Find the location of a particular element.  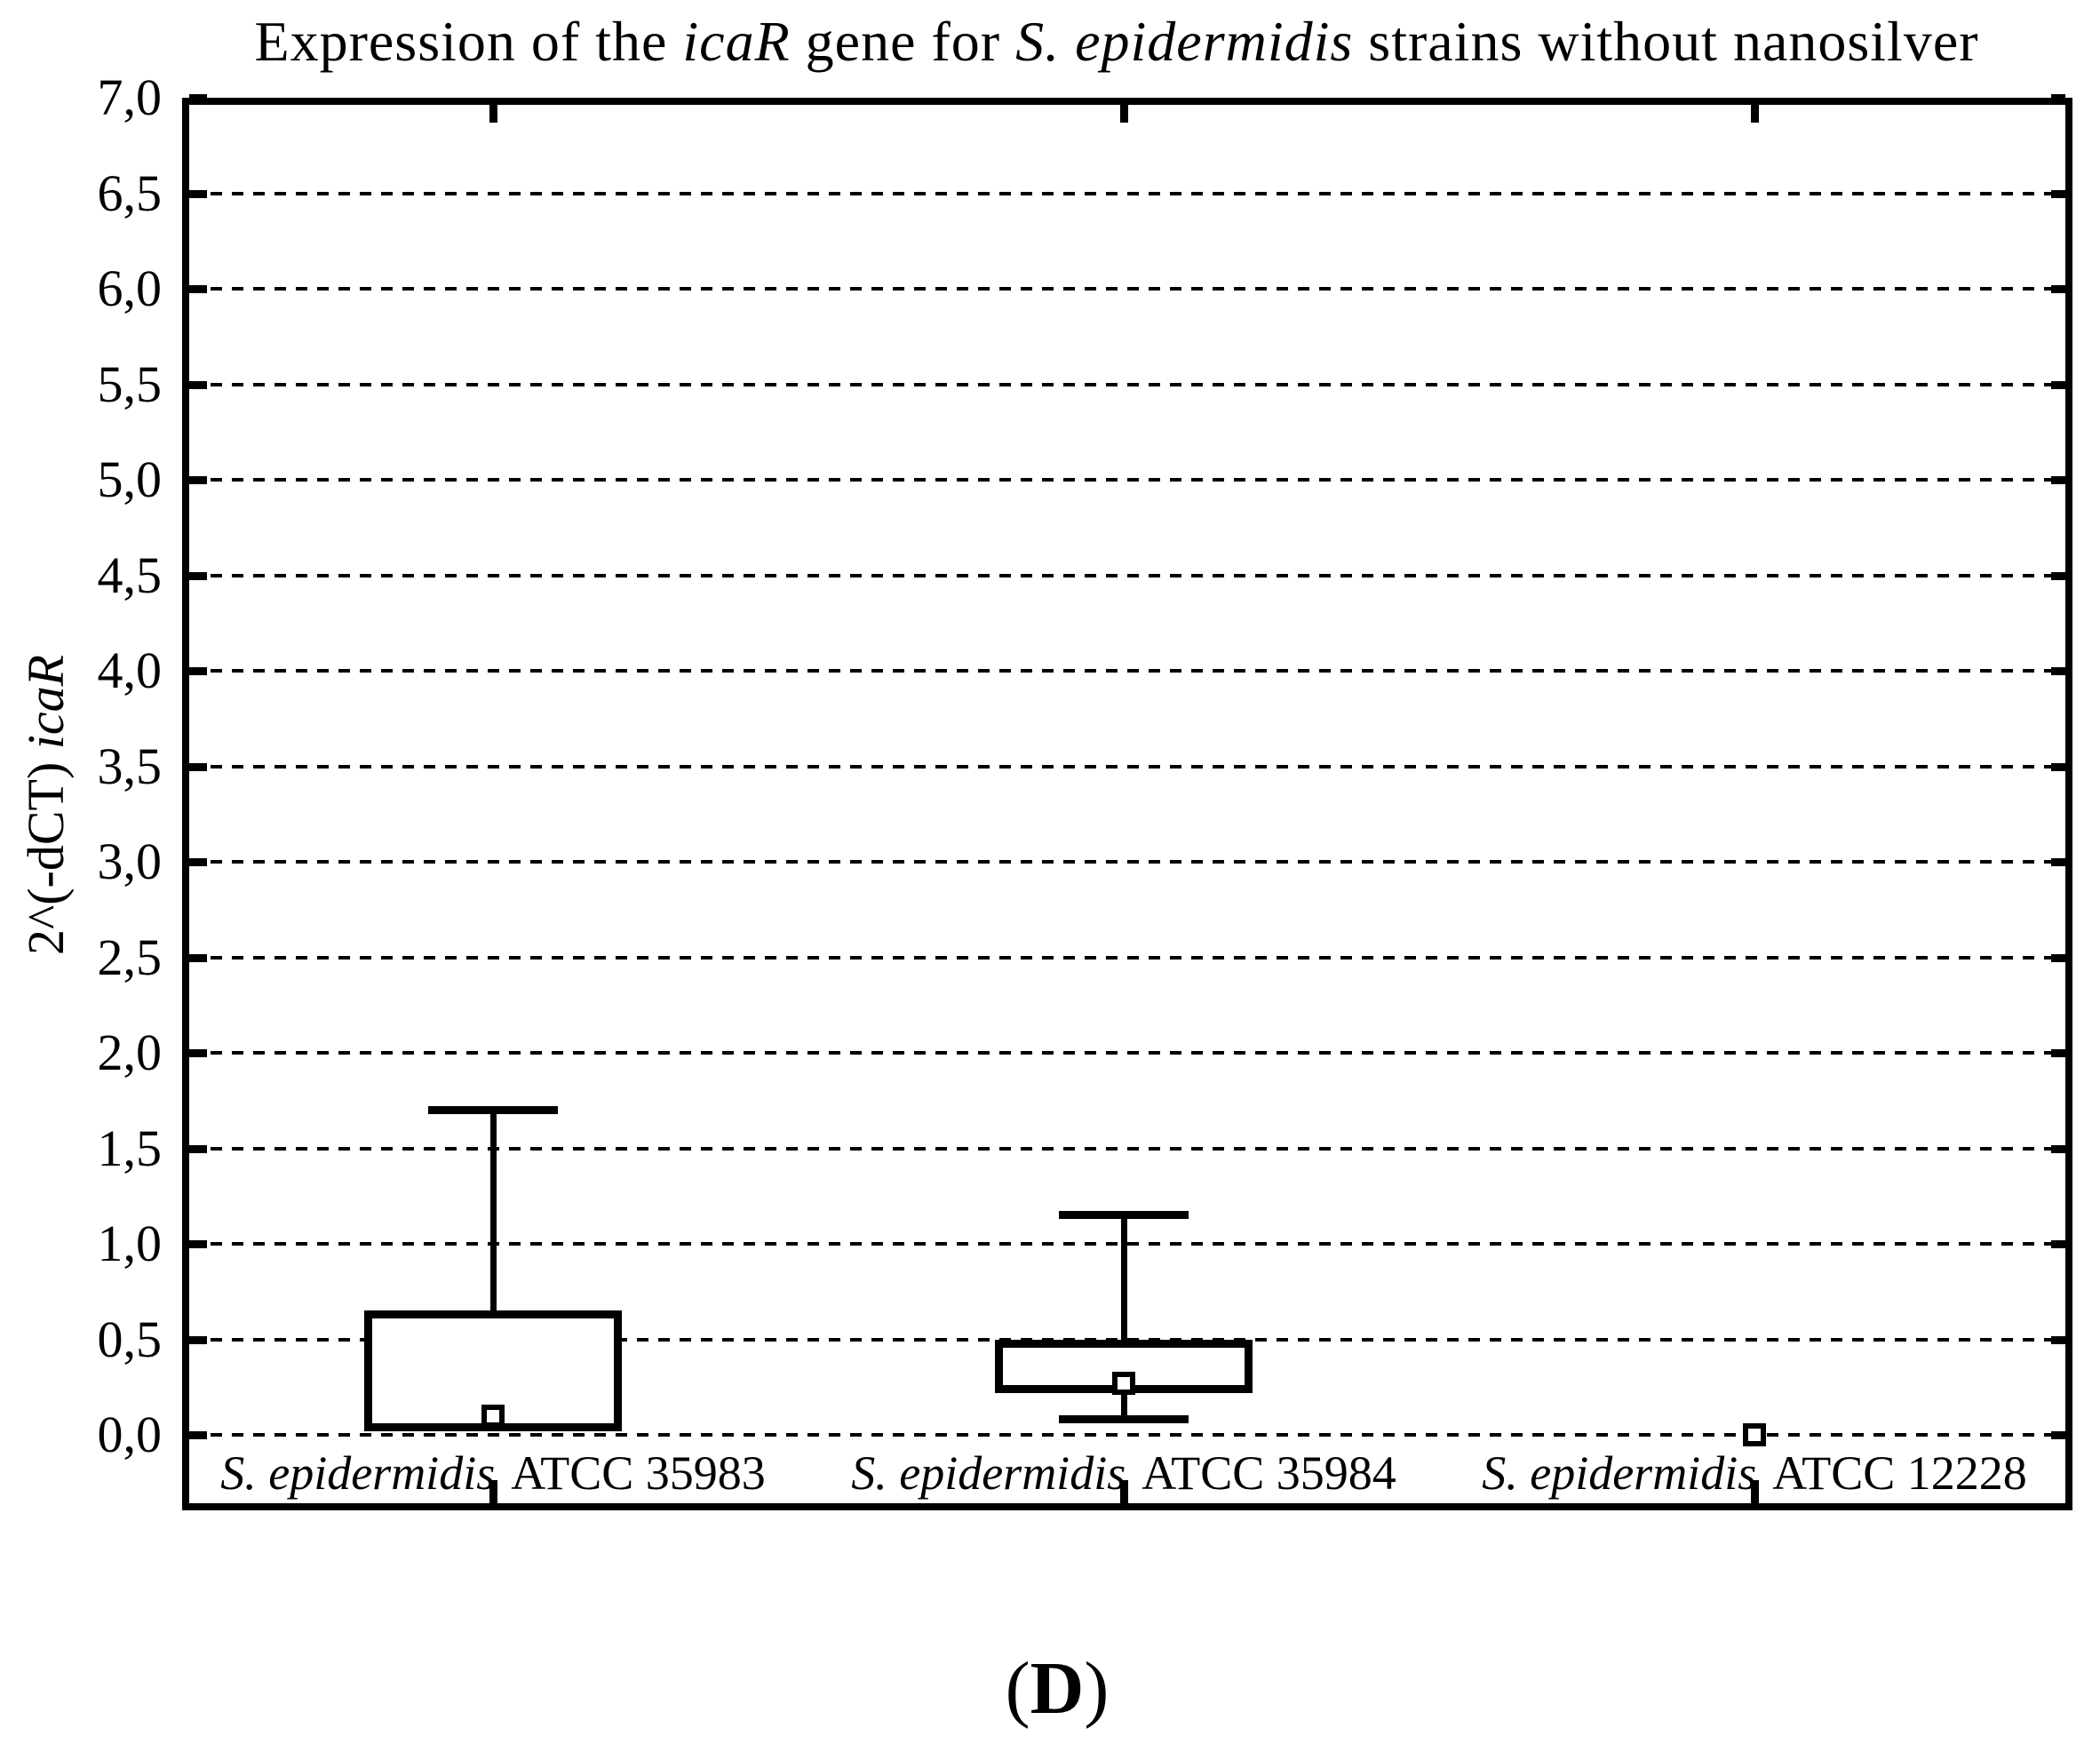

y-tick-label: 3,5 is located at coordinates (130, 766).